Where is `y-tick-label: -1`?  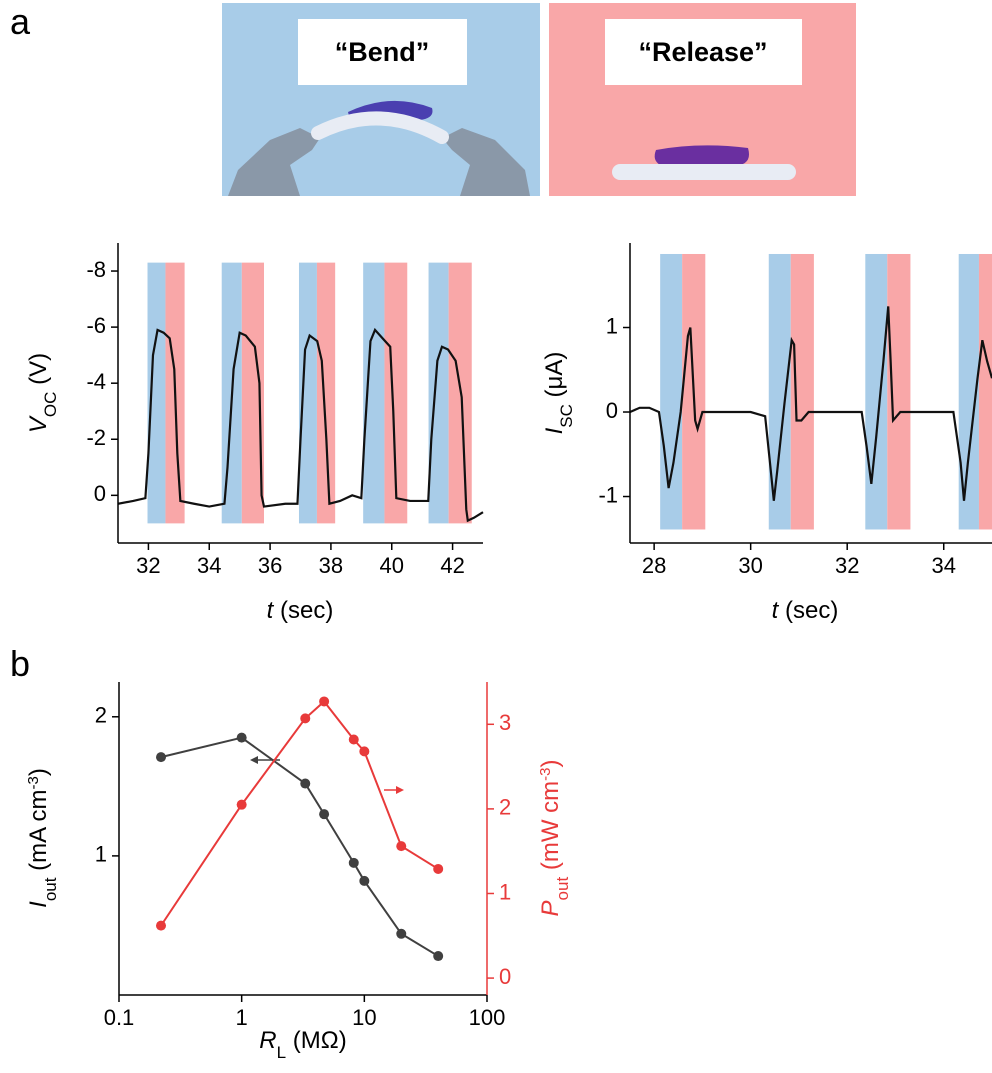 y-tick-label: -1 is located at coordinates (608, 494).